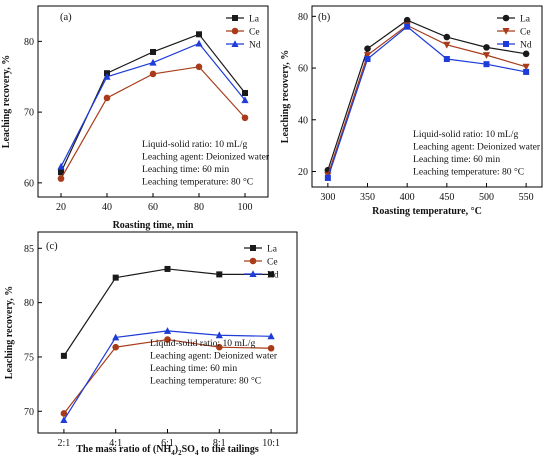  I want to click on panel-label: (c), so click(52, 246).